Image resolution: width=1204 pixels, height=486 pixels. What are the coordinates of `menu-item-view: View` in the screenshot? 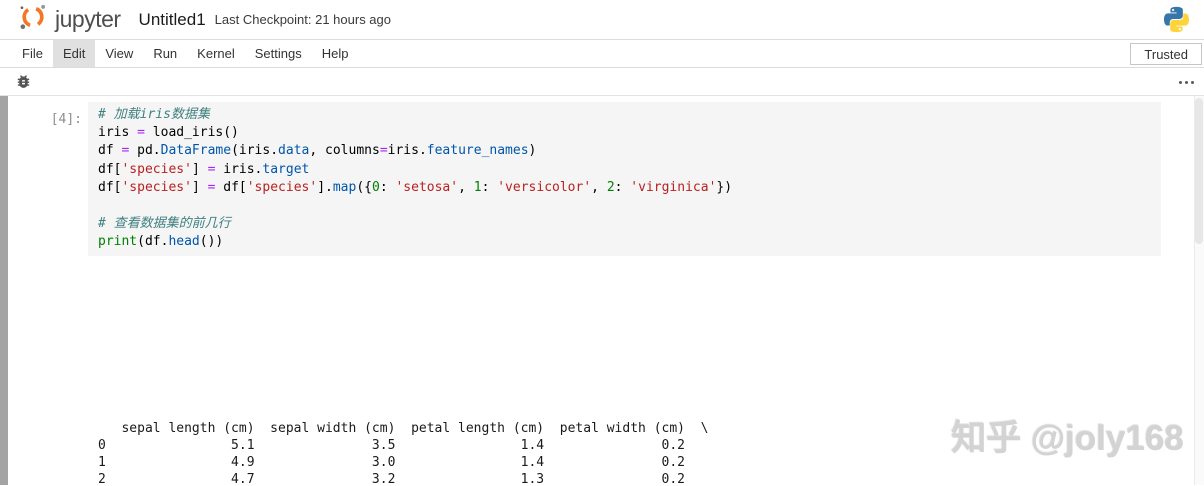 It's located at (119, 53).